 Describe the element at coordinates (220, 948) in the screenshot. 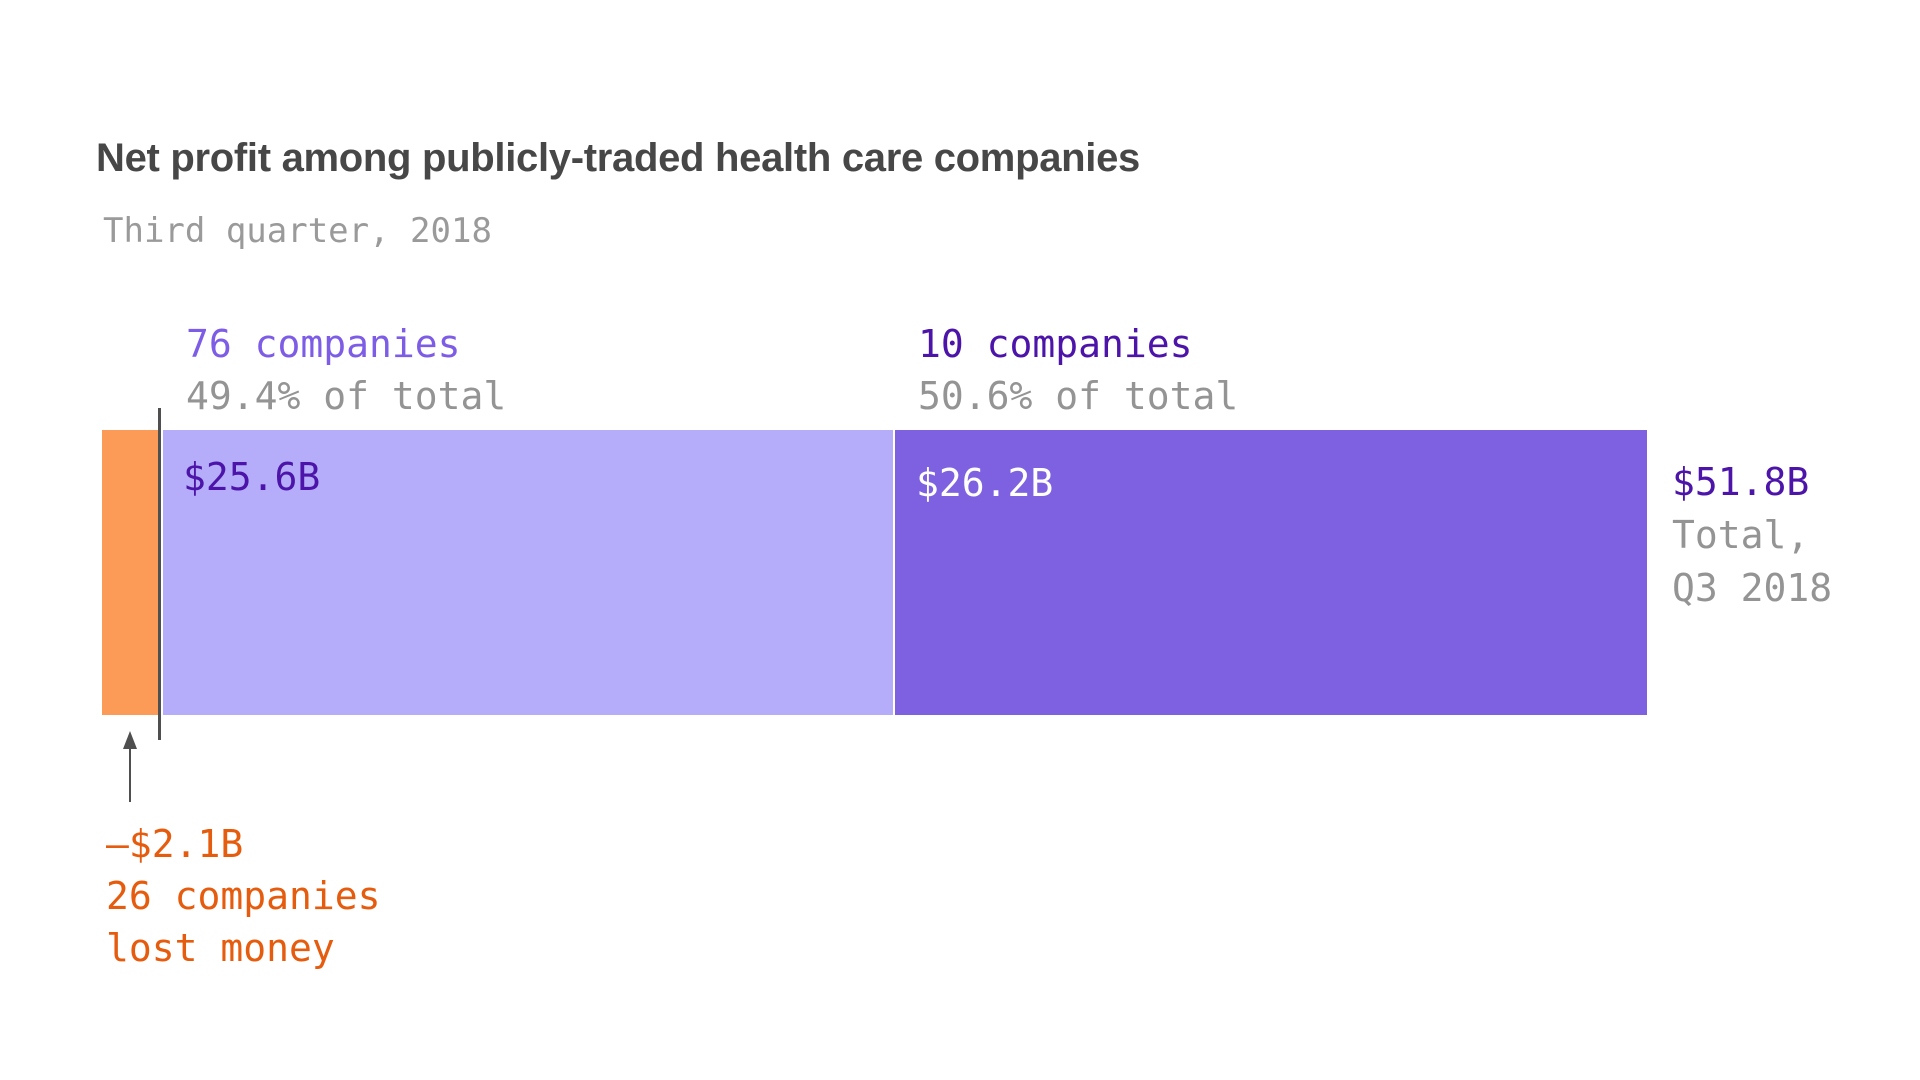

I see `negative-caption: lost money` at that location.